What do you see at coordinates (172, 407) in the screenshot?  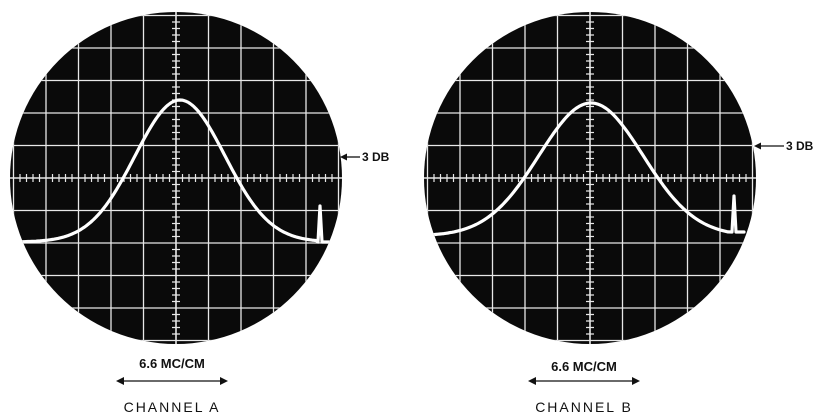 I see `channel-label-a: CHANNEL A` at bounding box center [172, 407].